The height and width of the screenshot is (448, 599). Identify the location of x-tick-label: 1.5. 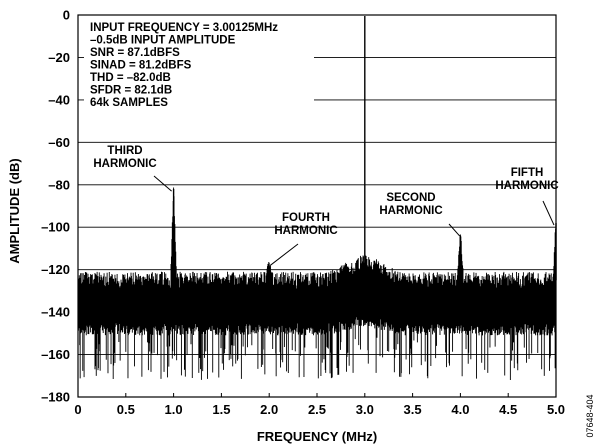
(221, 409).